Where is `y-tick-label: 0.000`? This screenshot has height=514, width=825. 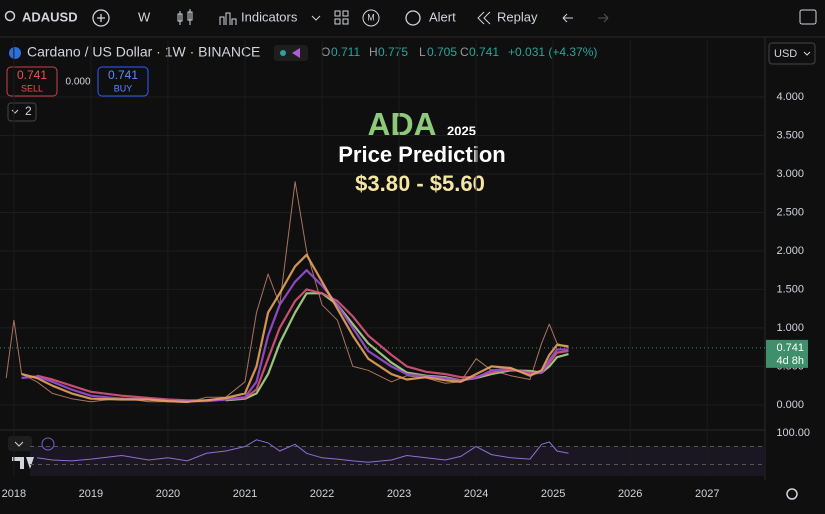
y-tick-label: 0.000 is located at coordinates (790, 405).